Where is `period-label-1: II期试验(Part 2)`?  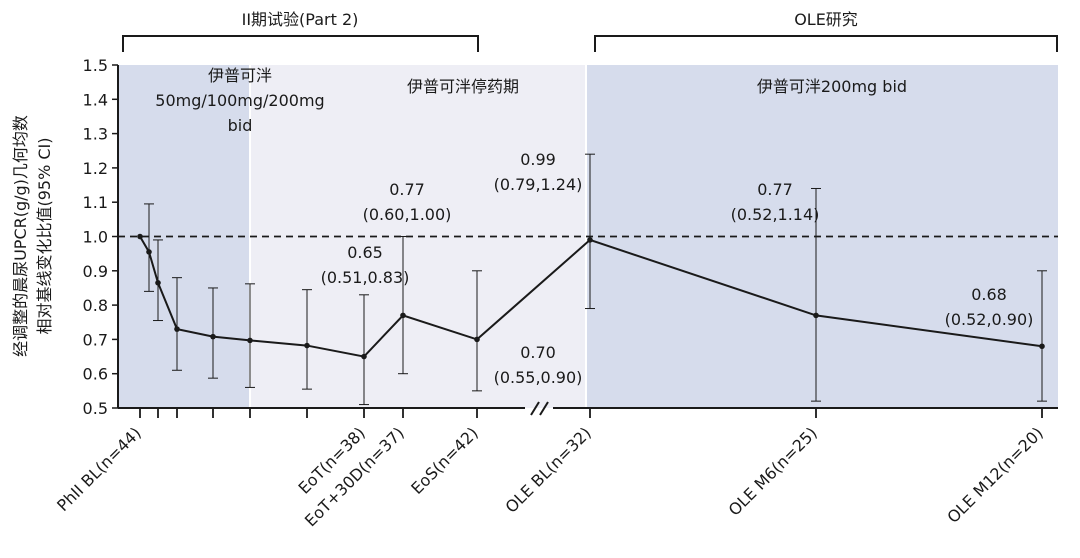 period-label-1: II期试验(Part 2) is located at coordinates (300, 19).